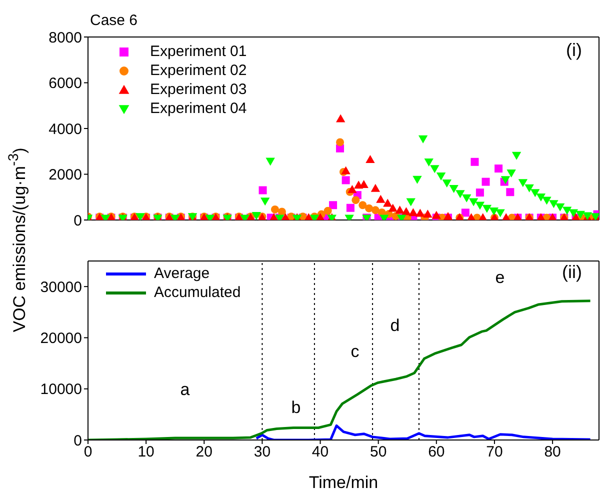  I want to click on legend-label: Accumulated, so click(197, 292).